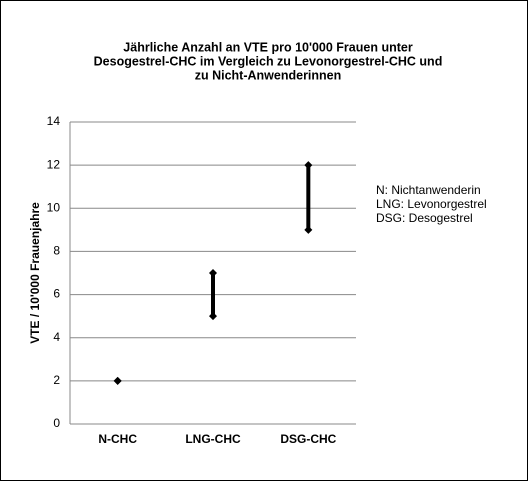 This screenshot has width=528, height=481. Describe the element at coordinates (308, 439) in the screenshot. I see `x-tick-label: DSG-CHC` at that location.